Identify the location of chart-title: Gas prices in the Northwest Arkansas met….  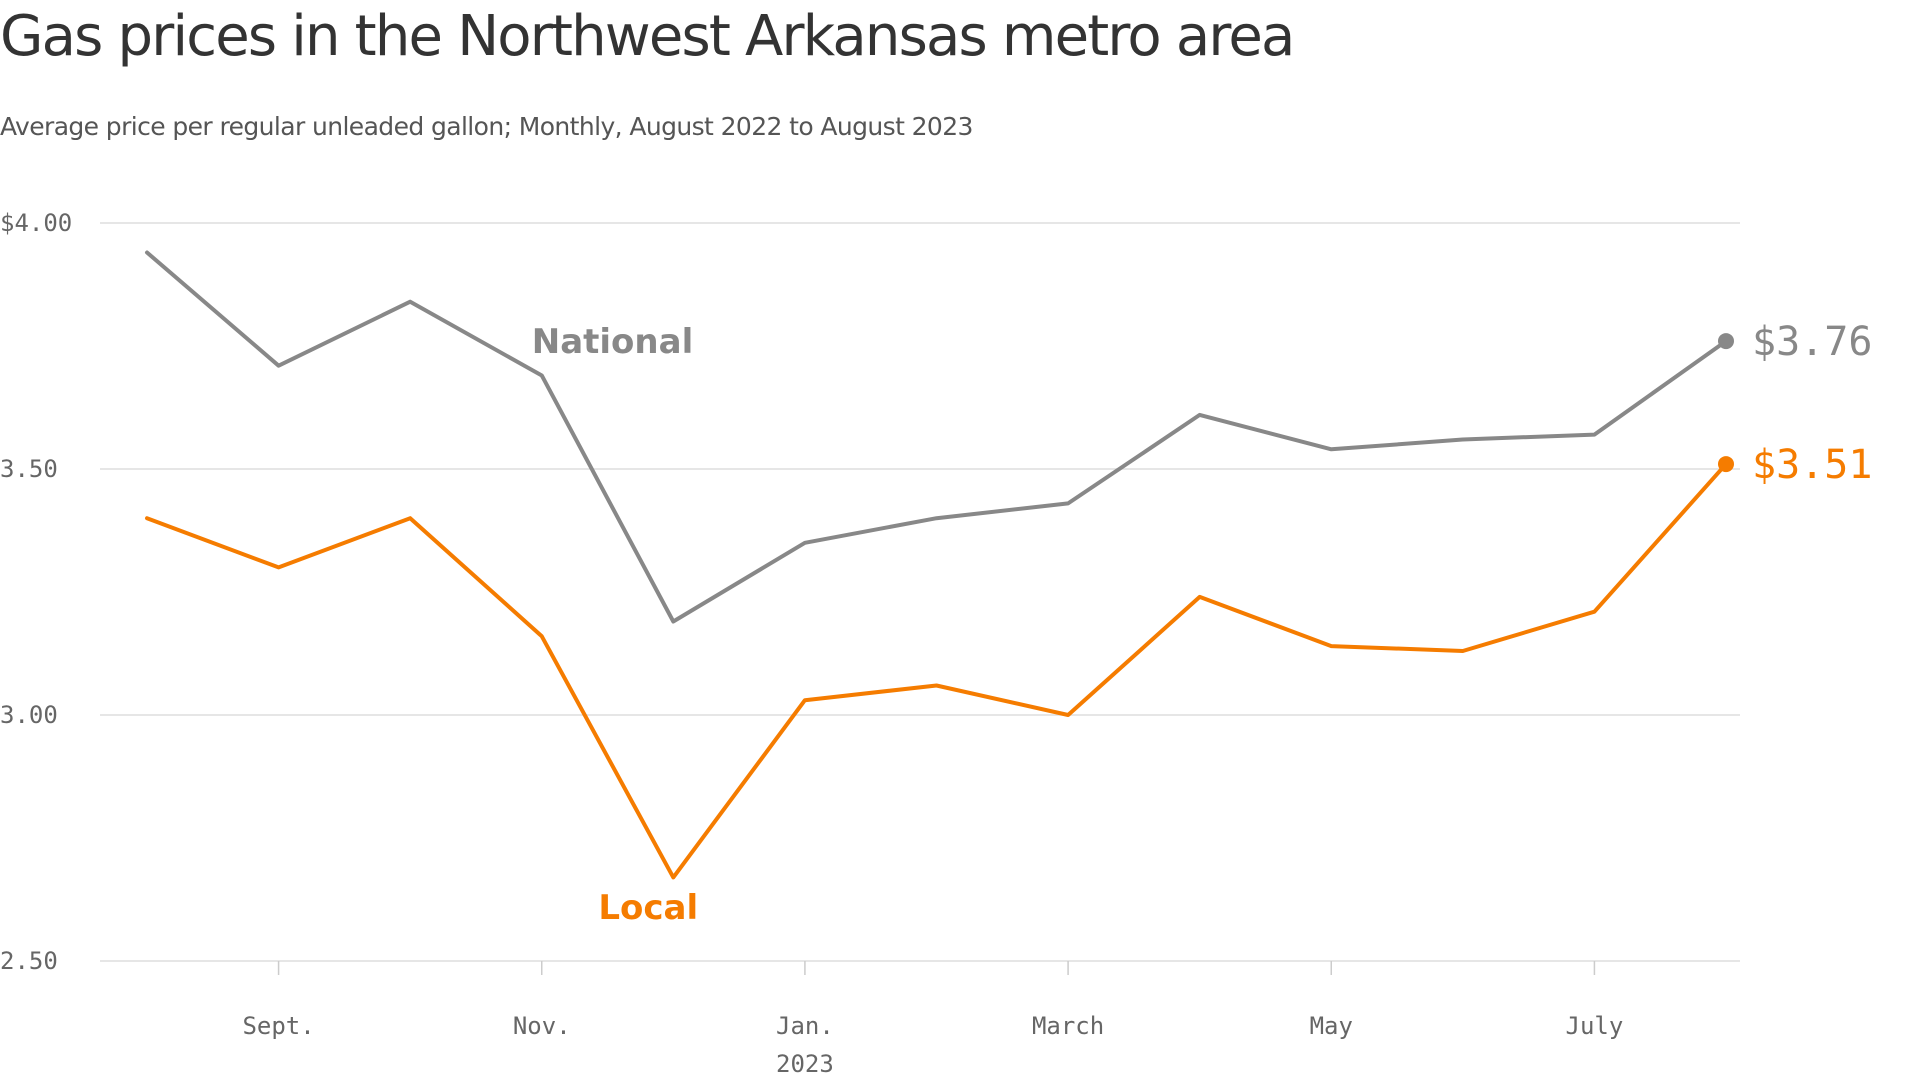
(647, 36).